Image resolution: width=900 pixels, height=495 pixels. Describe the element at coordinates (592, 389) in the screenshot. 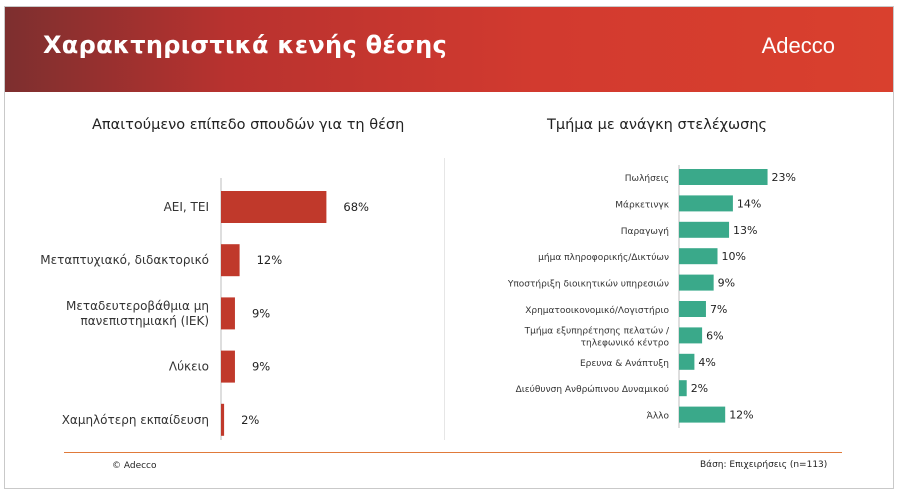

I see `category-label: Διεύθυνση Ανθρώπινου Δυναμικού` at that location.